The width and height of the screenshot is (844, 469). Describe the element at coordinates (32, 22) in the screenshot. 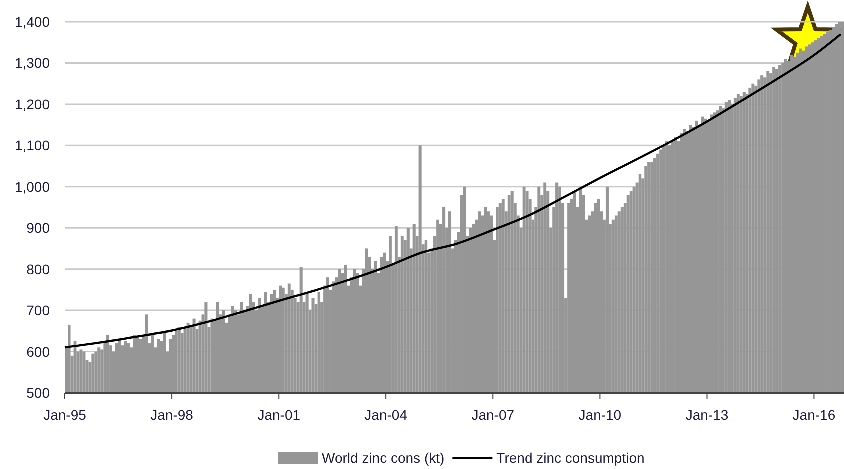

I see `y-tick-label: 1,400` at that location.